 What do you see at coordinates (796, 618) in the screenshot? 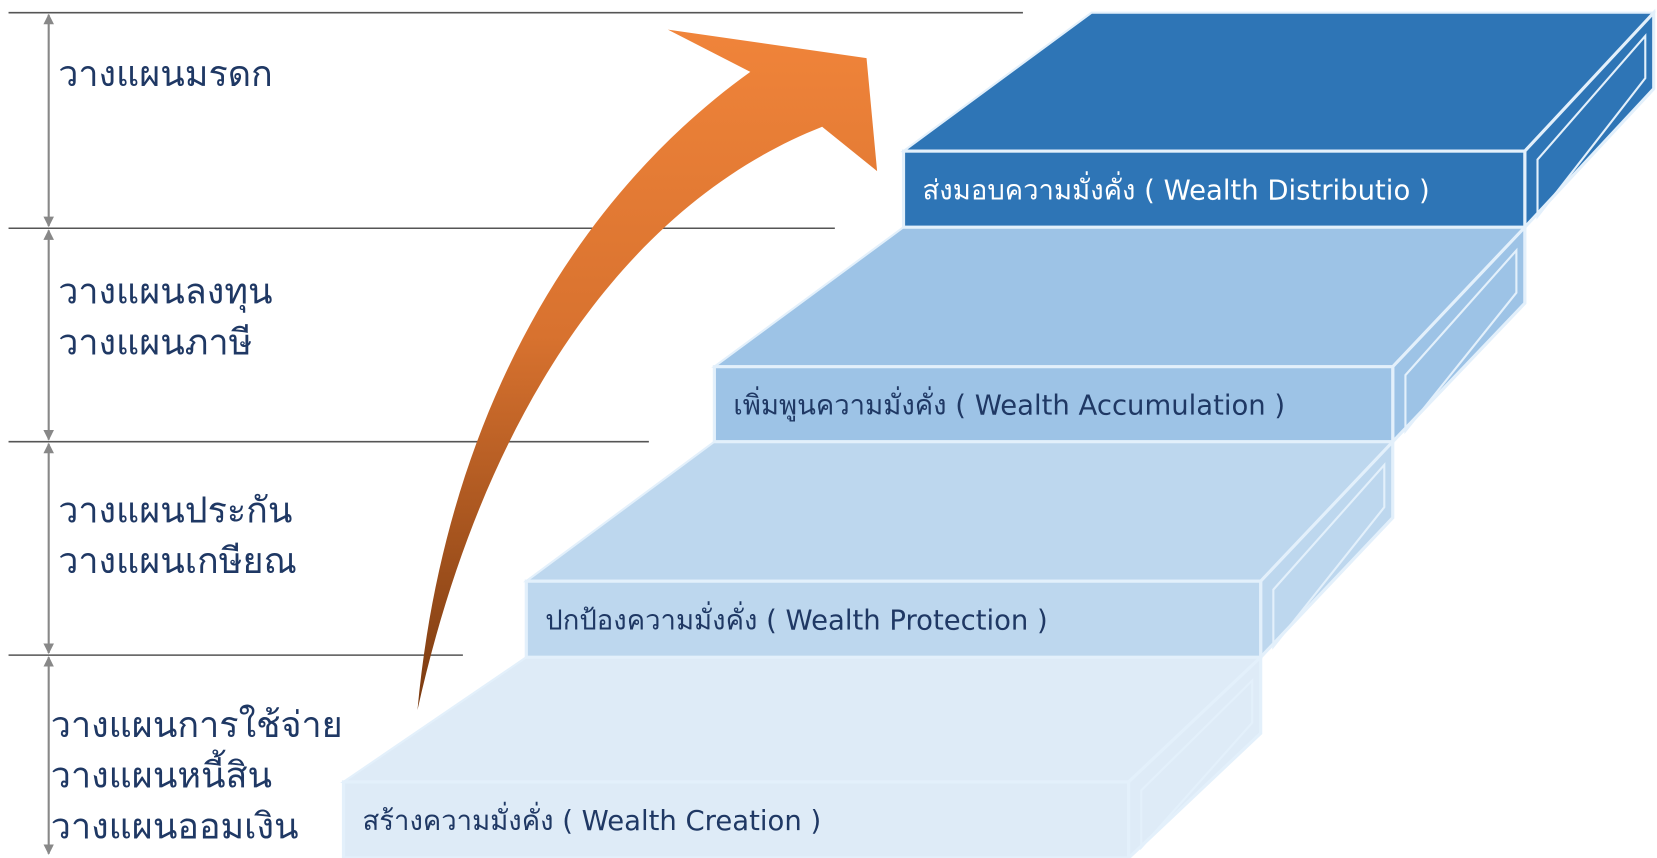
I see `step-label: ปกป้องความมั่งคั่ง ( Wealth Protection )` at bounding box center [796, 618].